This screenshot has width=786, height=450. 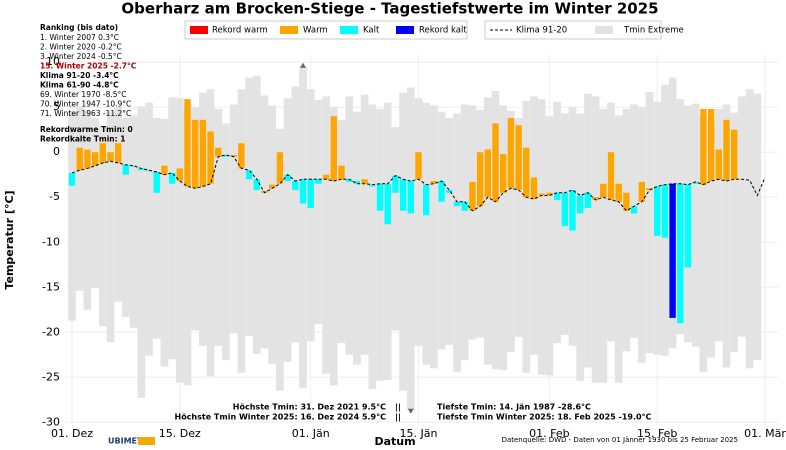 What do you see at coordinates (56, 151) in the screenshot?
I see `y-tick-label: 0` at bounding box center [56, 151].